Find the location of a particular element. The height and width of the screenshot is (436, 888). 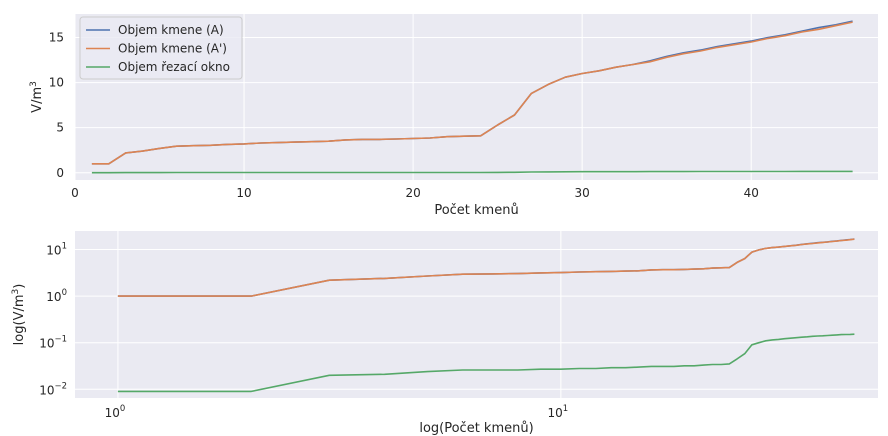

x-tick-label: 30 is located at coordinates (582, 193).